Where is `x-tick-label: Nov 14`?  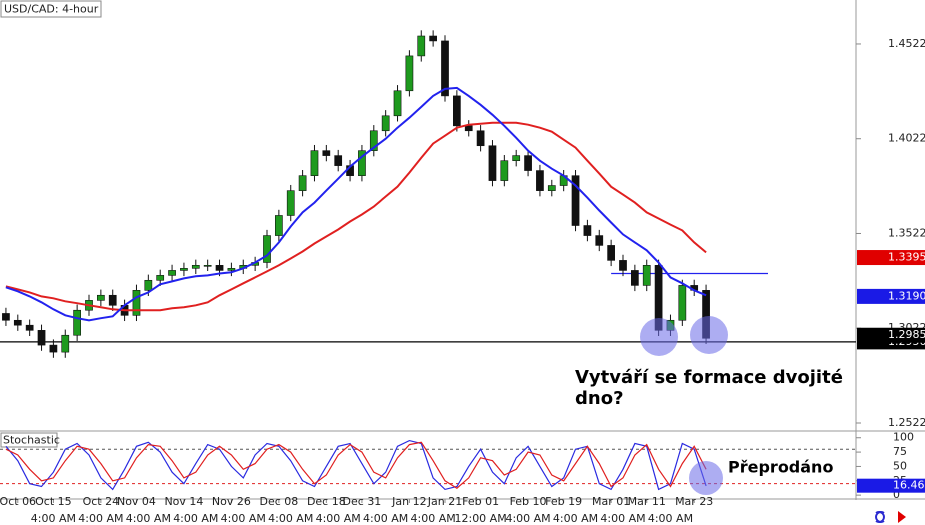
x-tick-label: Nov 14 is located at coordinates (183, 501).